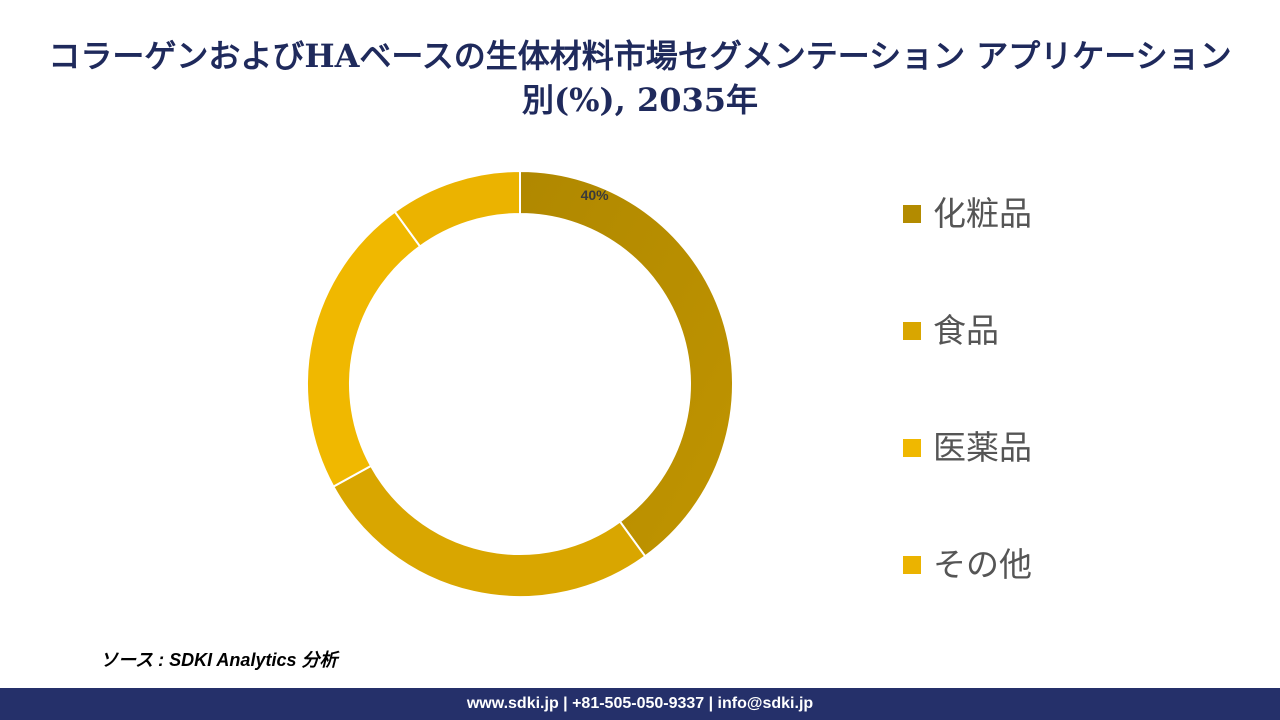 The width and height of the screenshot is (1280, 720). I want to click on legend-item-1: 化粧品, so click(1073, 214).